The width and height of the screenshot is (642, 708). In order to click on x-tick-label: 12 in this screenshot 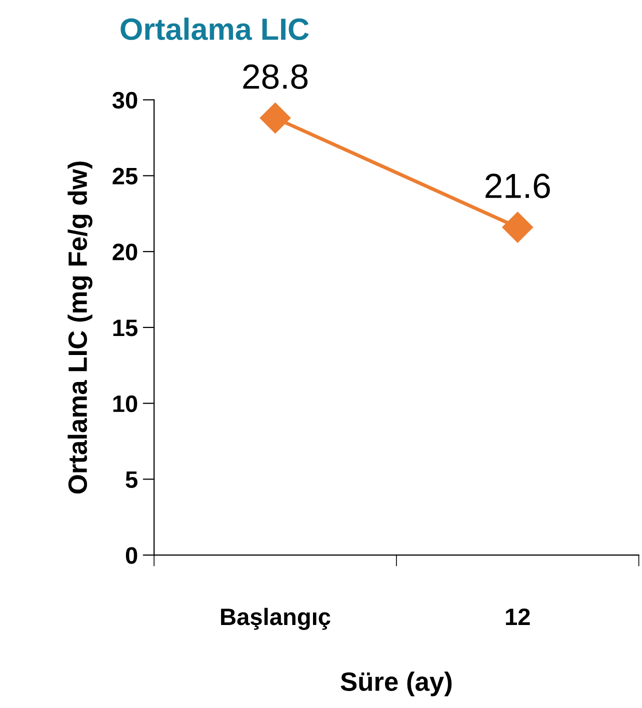, I will do `click(518, 616)`.